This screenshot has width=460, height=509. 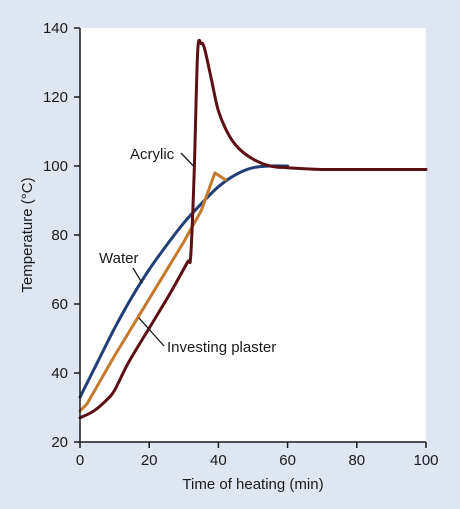 I want to click on annotation-leader-investing-plaster, so click(x=151, y=332).